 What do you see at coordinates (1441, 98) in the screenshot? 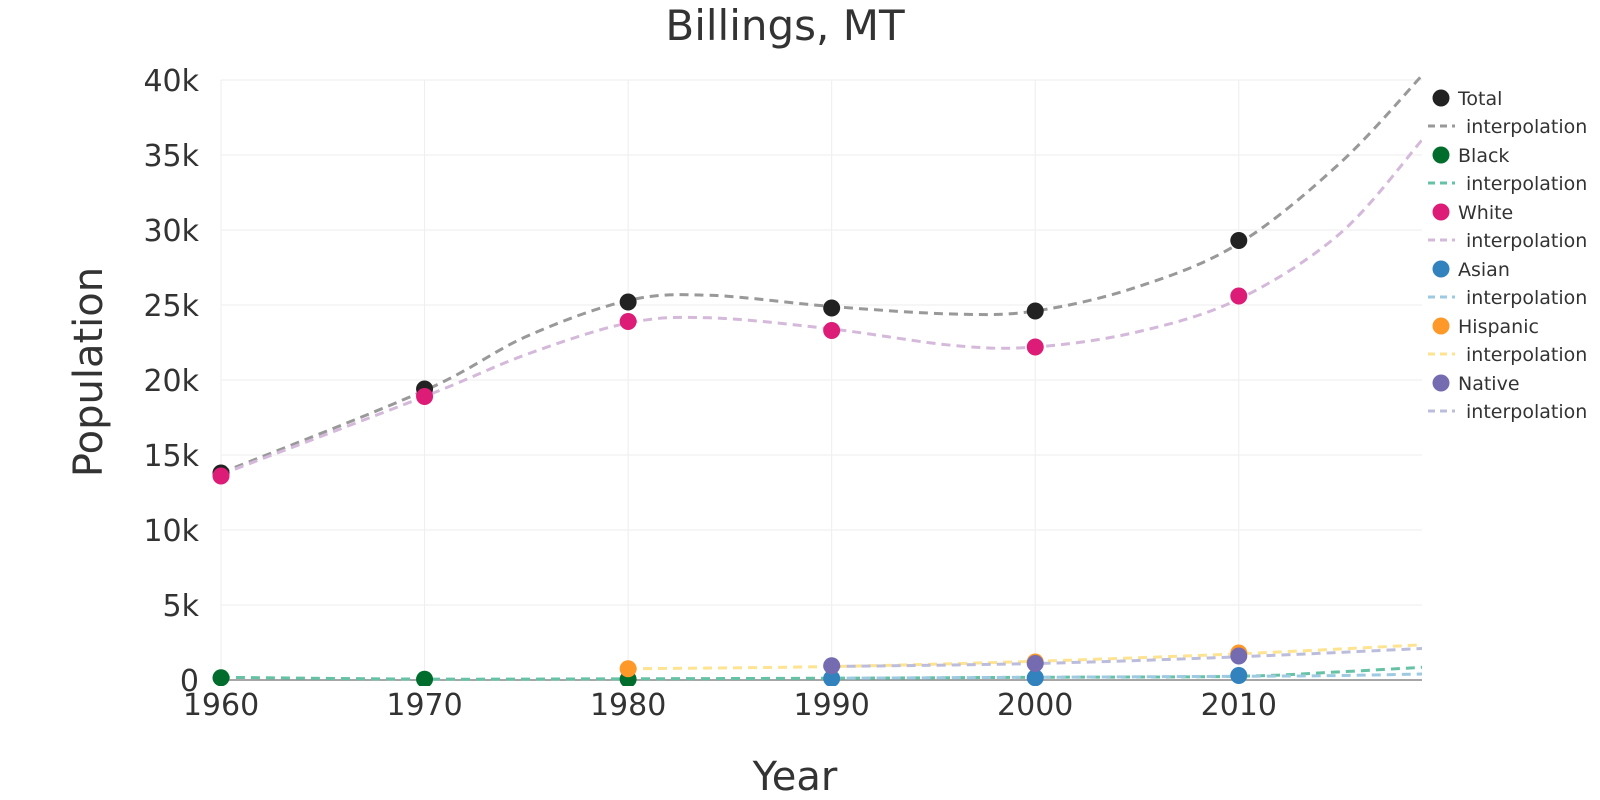
I see `total-legend-marker` at bounding box center [1441, 98].